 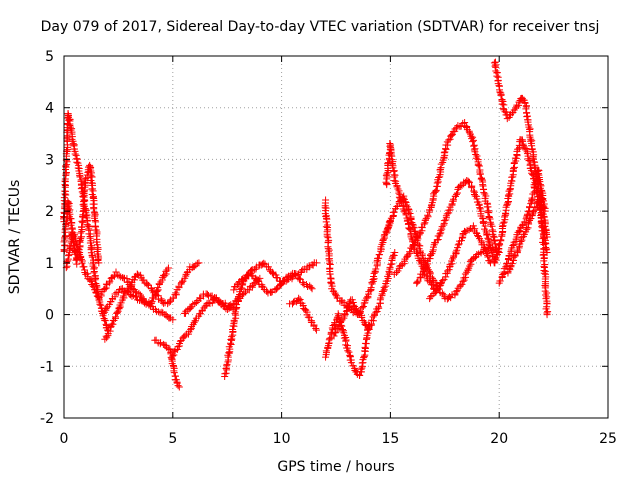 I want to click on x-tick-label: 25, so click(x=608, y=439).